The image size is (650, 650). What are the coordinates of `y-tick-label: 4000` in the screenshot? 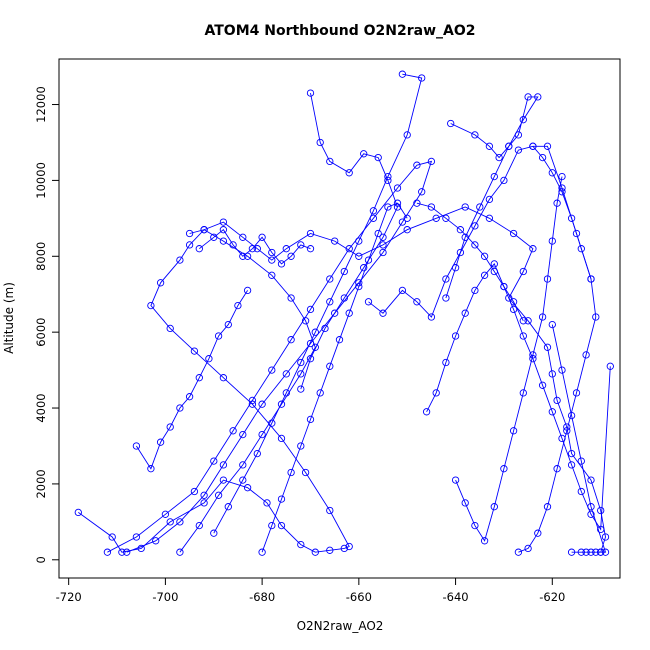 It's located at (41, 407).